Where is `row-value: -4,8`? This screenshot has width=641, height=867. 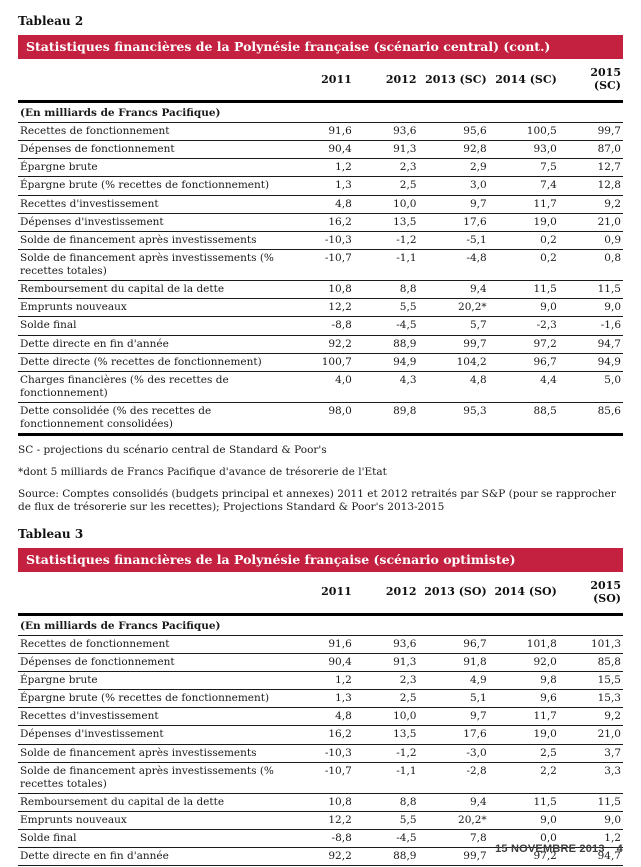
row-value: -4,8 is located at coordinates (453, 265).